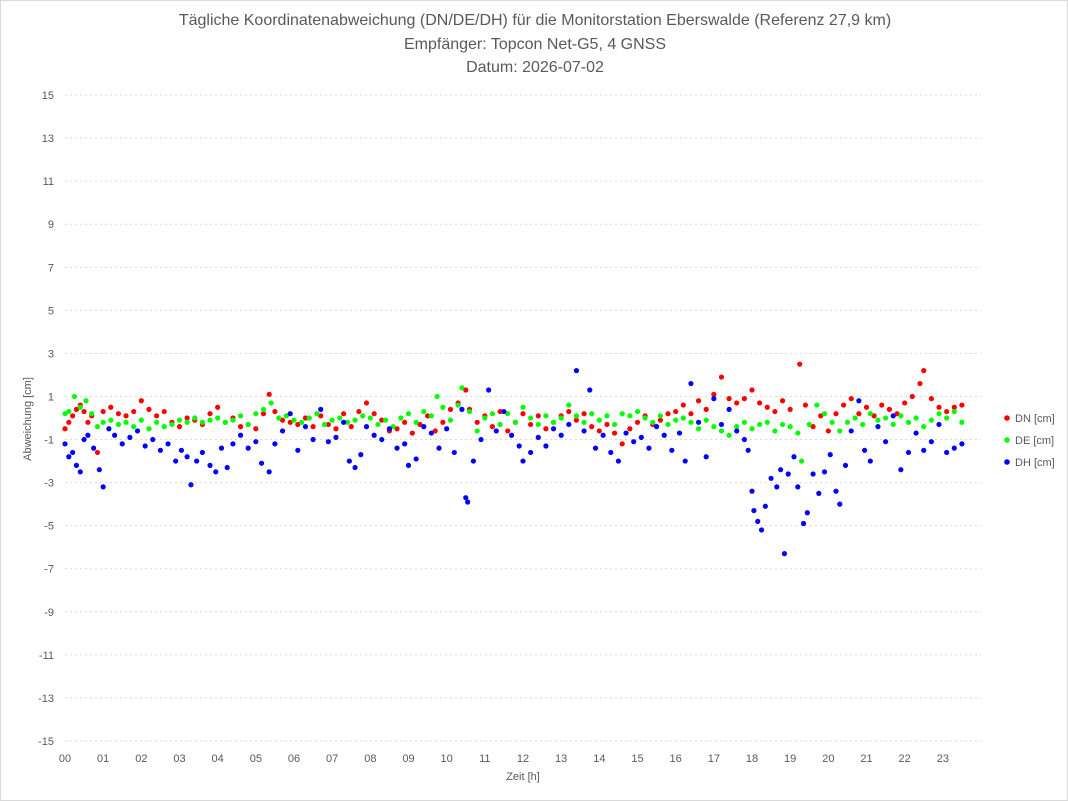 Image resolution: width=1068 pixels, height=801 pixels. Describe the element at coordinates (408, 759) in the screenshot. I see `x-tick-label: 09` at that location.